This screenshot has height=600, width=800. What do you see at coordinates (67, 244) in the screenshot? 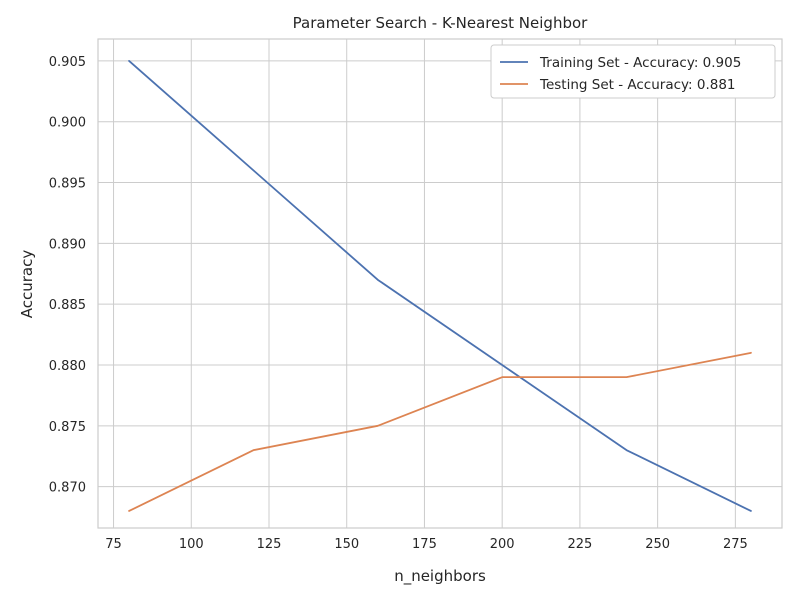
I see `y-tick-label: 0.890` at bounding box center [67, 244].